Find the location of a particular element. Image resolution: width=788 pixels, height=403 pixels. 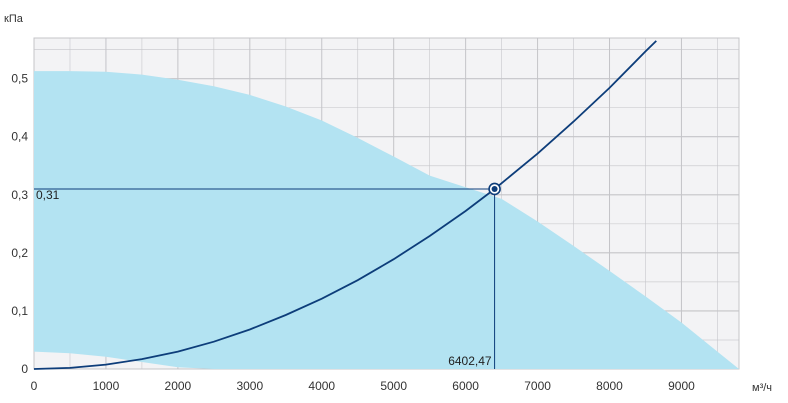

y-tick-label: 0,3 is located at coordinates (19, 195).